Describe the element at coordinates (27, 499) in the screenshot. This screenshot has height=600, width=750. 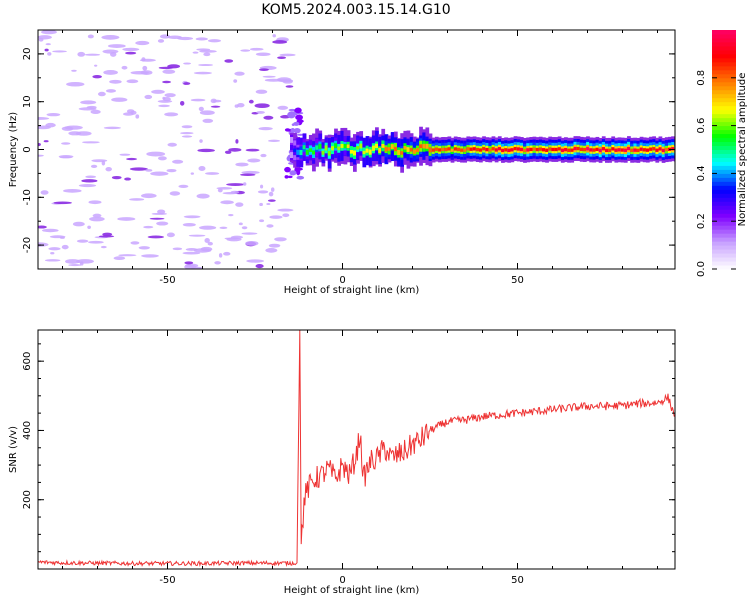
I see `snr-y-tick-label: 200` at that location.